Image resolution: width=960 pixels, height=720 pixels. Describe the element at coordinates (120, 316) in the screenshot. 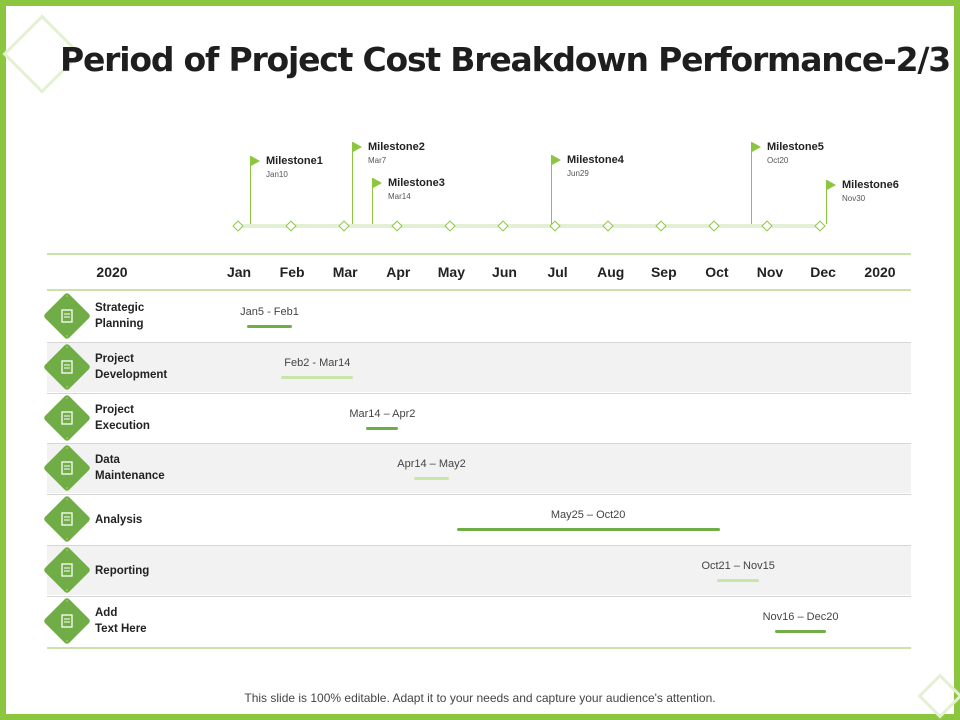

I see `task-label: Strategic Planning` at that location.